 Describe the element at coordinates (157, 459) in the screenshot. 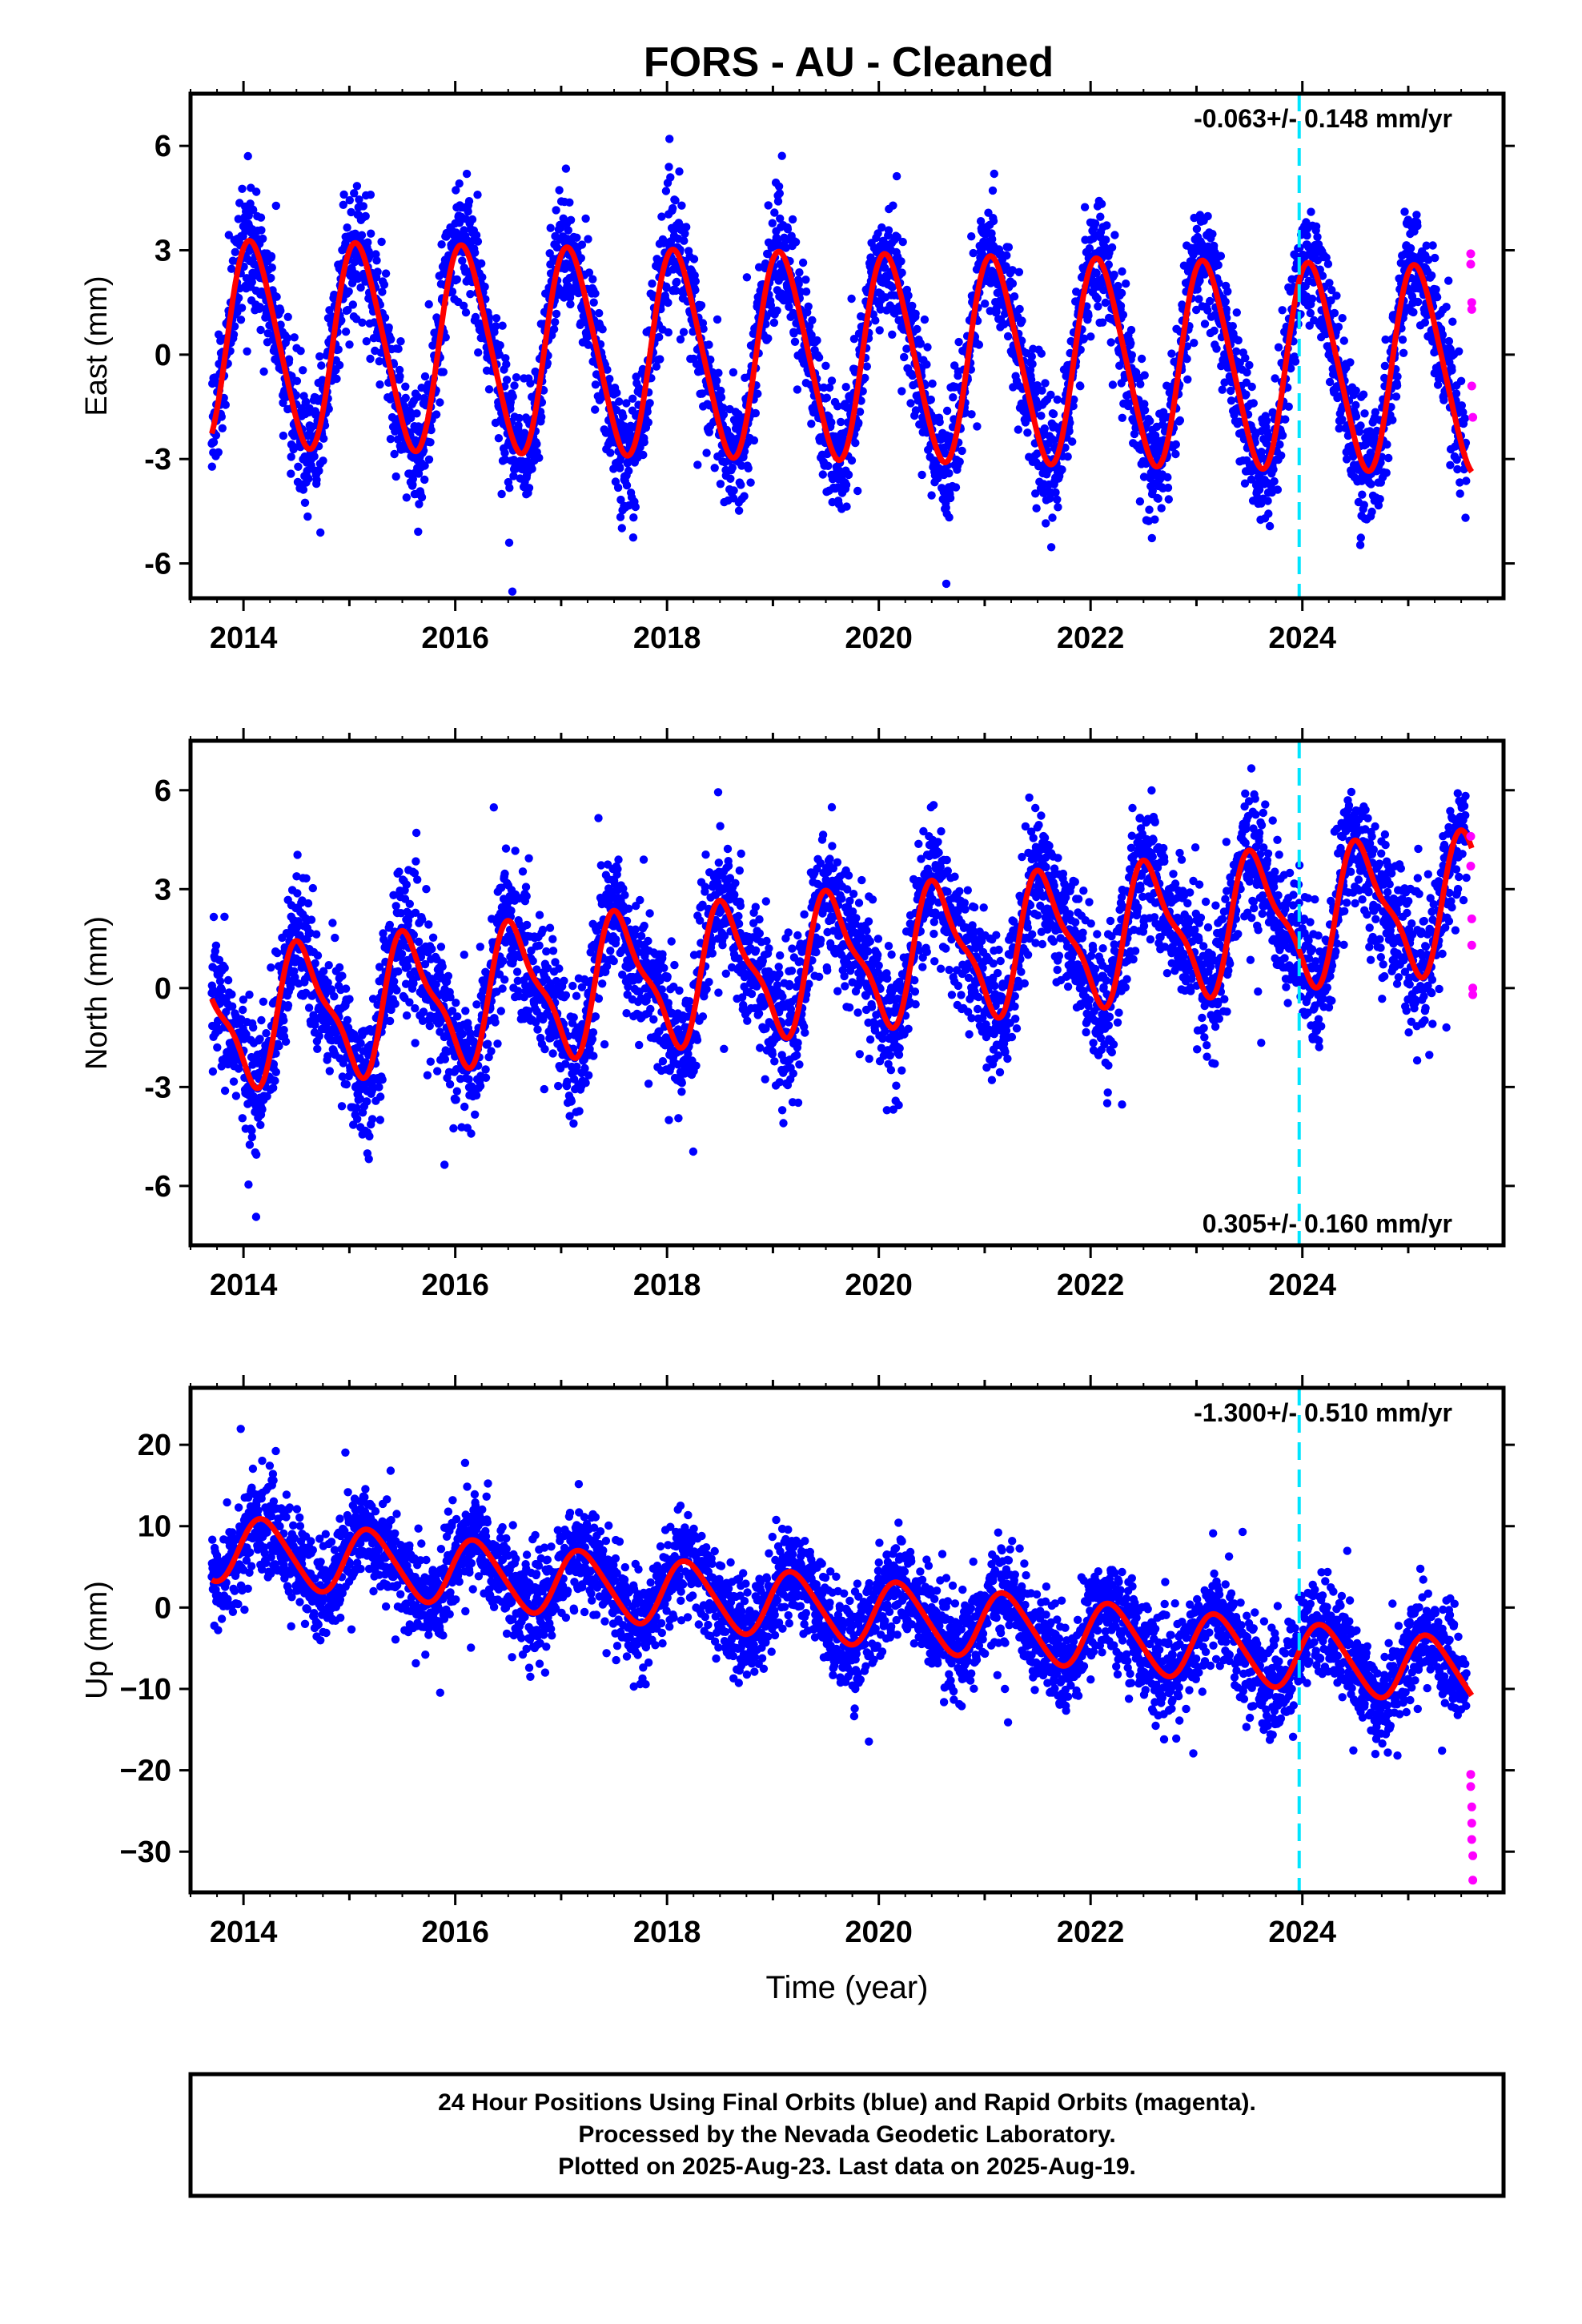

I see `y-tick-label: -3` at that location.